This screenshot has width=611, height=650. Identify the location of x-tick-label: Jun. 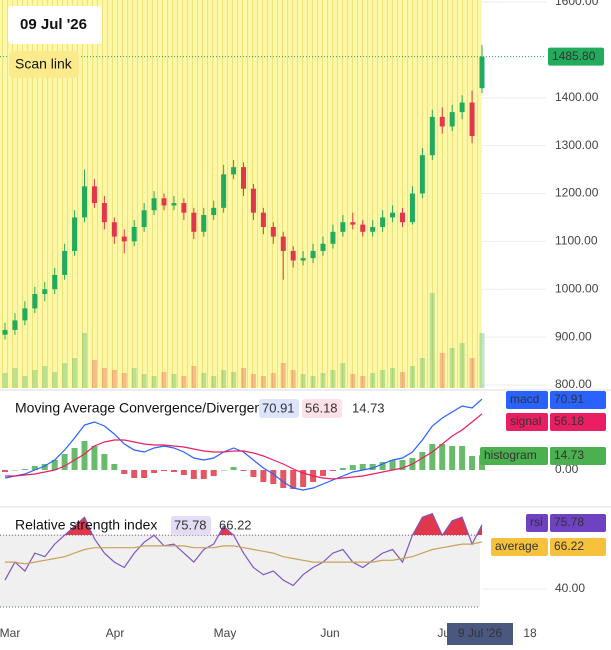
(329, 633).